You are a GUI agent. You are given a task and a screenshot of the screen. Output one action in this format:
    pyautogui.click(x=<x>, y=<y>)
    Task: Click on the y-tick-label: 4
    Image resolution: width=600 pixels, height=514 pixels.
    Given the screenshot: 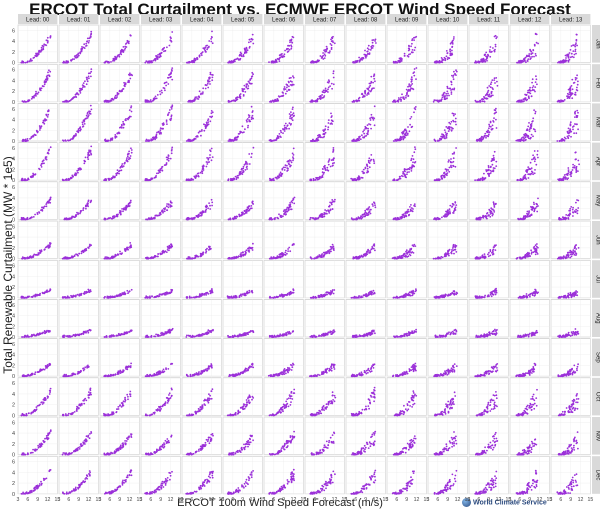 What is the action you would take?
    pyautogui.click(x=13, y=199)
    